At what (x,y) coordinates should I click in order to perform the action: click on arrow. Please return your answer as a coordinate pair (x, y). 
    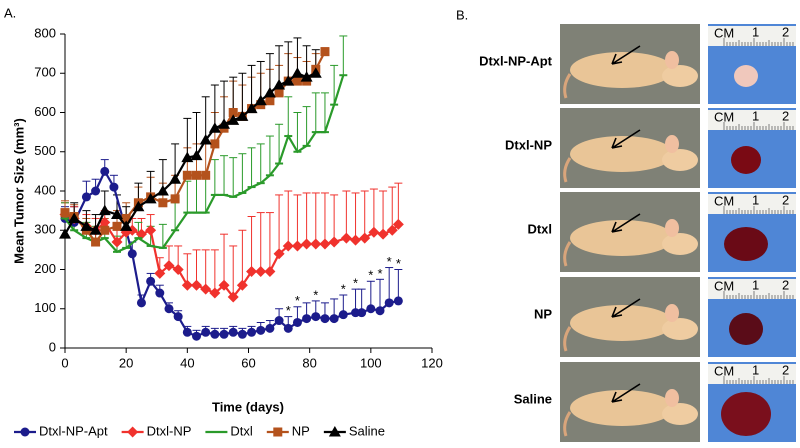
    Looking at the image, I should click on (626, 55).